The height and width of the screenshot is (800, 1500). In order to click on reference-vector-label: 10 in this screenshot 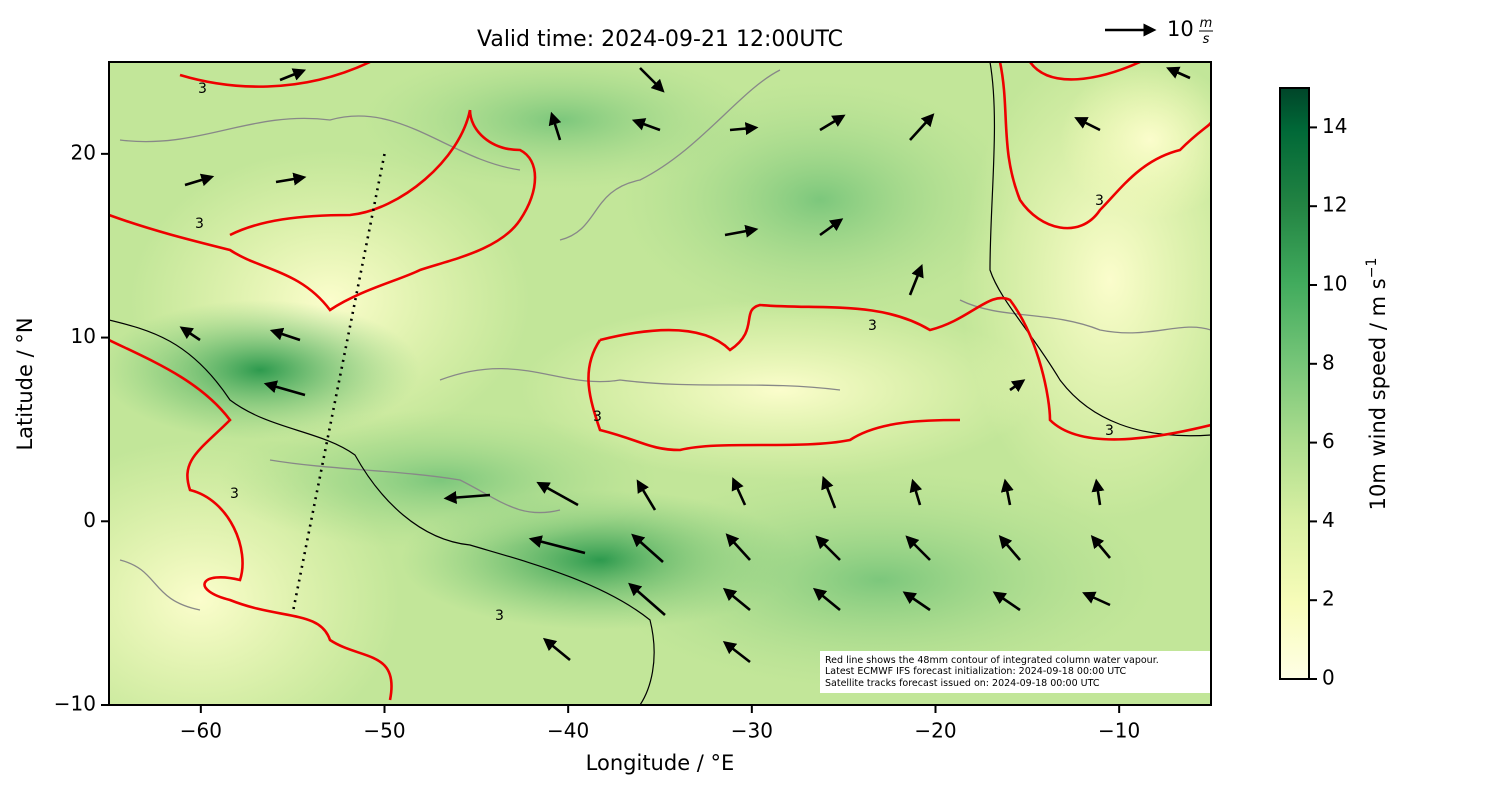, I will do `click(1180, 29)`.